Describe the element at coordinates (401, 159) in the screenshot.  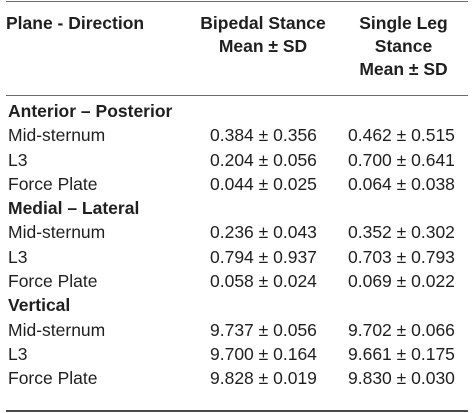
I see `single-leg-value: 0.700 ± 0.641` at that location.